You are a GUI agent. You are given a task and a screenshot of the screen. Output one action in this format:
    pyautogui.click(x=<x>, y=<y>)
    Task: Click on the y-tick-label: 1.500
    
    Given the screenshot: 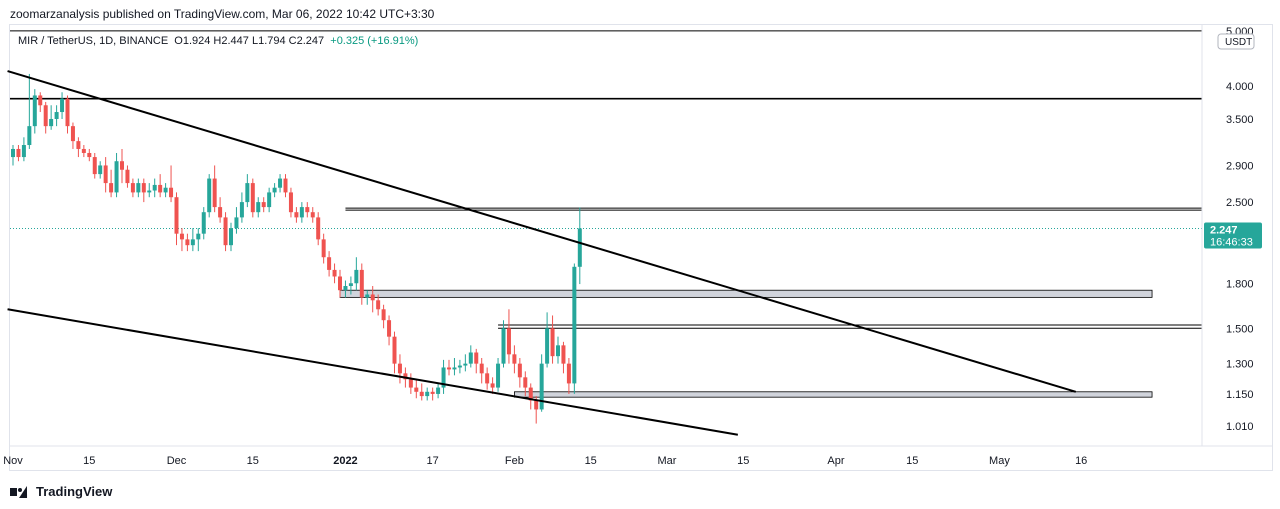 What is the action you would take?
    pyautogui.click(x=1240, y=329)
    